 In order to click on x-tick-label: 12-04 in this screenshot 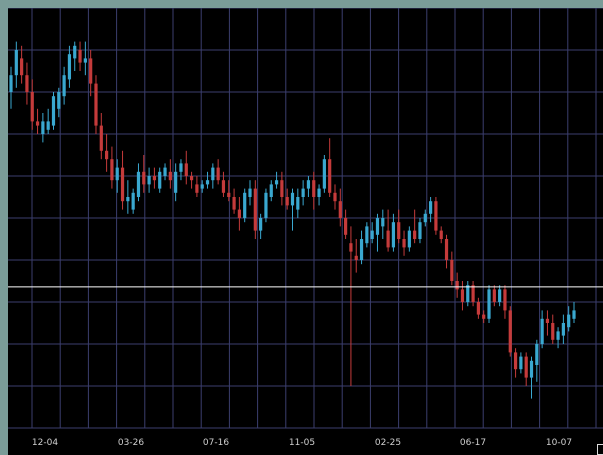, I will do `click(45, 443)`.